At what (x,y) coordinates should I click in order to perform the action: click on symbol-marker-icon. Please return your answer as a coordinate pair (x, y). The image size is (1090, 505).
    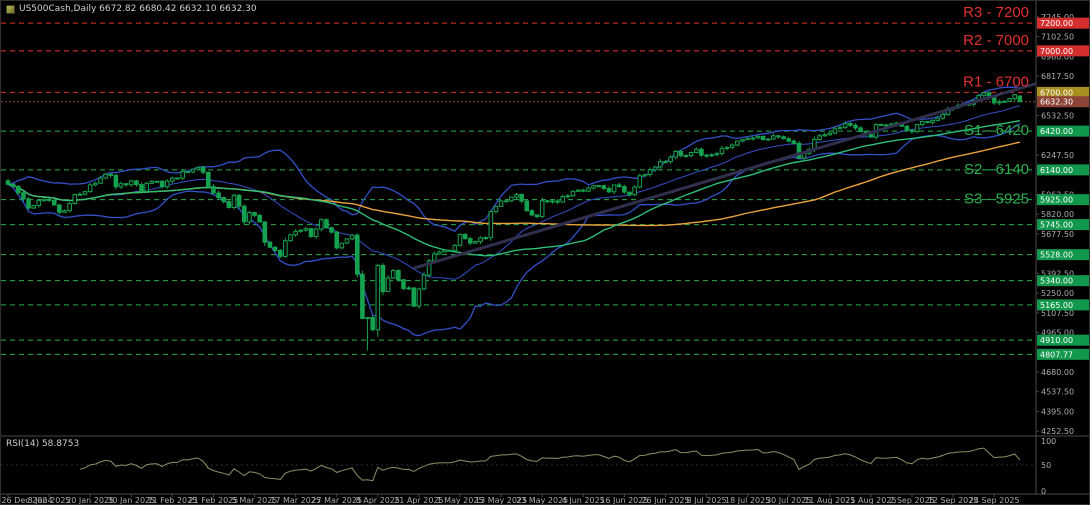
    Looking at the image, I should click on (10, 9).